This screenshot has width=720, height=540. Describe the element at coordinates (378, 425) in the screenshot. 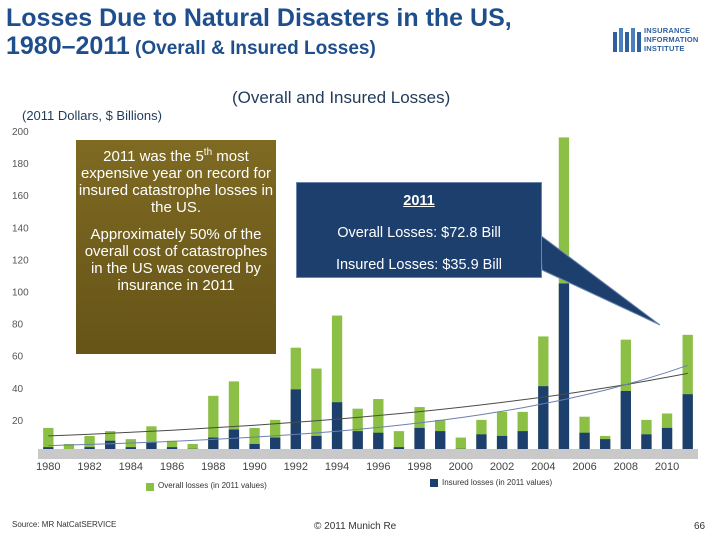

I see `bar-overall-1996` at that location.